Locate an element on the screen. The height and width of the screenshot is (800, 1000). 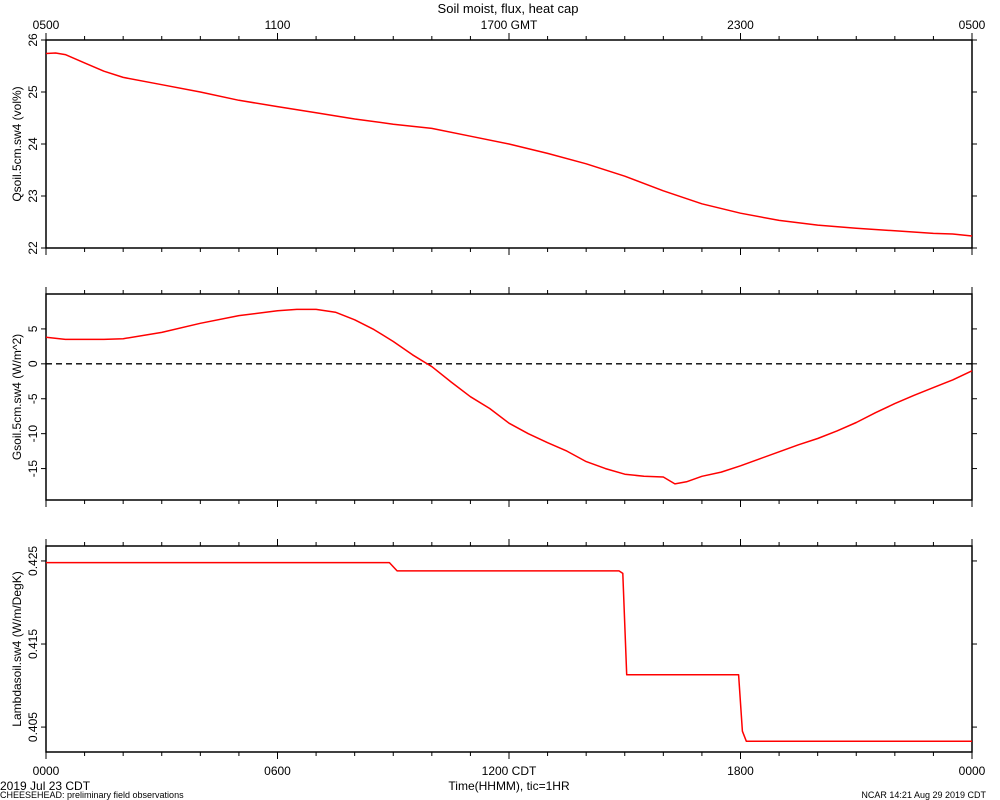
y-tick-label: -10 is located at coordinates (33, 434).